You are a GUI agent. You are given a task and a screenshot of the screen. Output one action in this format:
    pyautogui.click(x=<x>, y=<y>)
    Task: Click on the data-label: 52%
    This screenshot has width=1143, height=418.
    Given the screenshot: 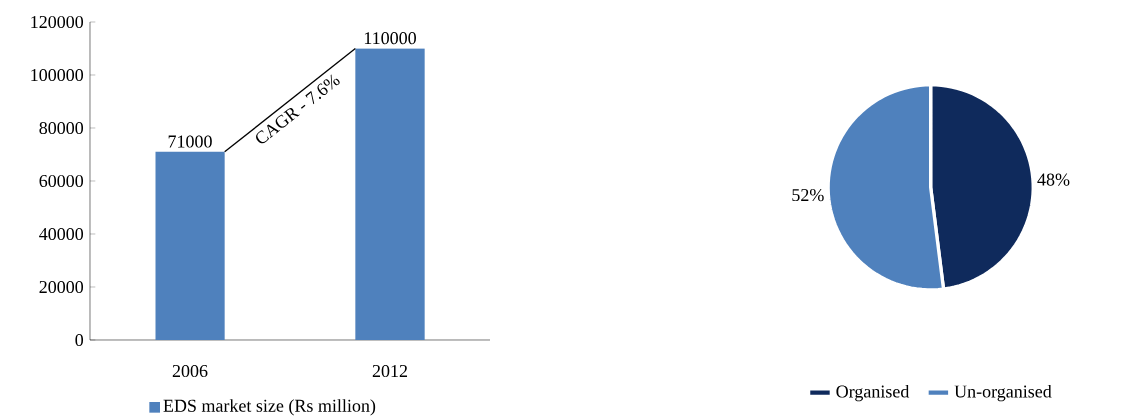 What is the action you would take?
    pyautogui.click(x=808, y=195)
    